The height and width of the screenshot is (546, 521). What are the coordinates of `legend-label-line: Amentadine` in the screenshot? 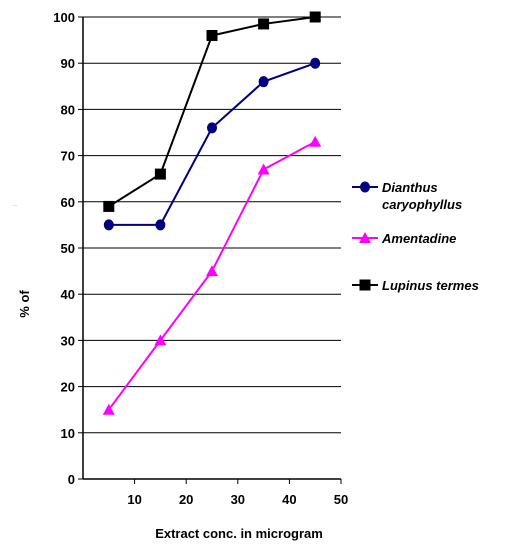 It's located at (418, 238).